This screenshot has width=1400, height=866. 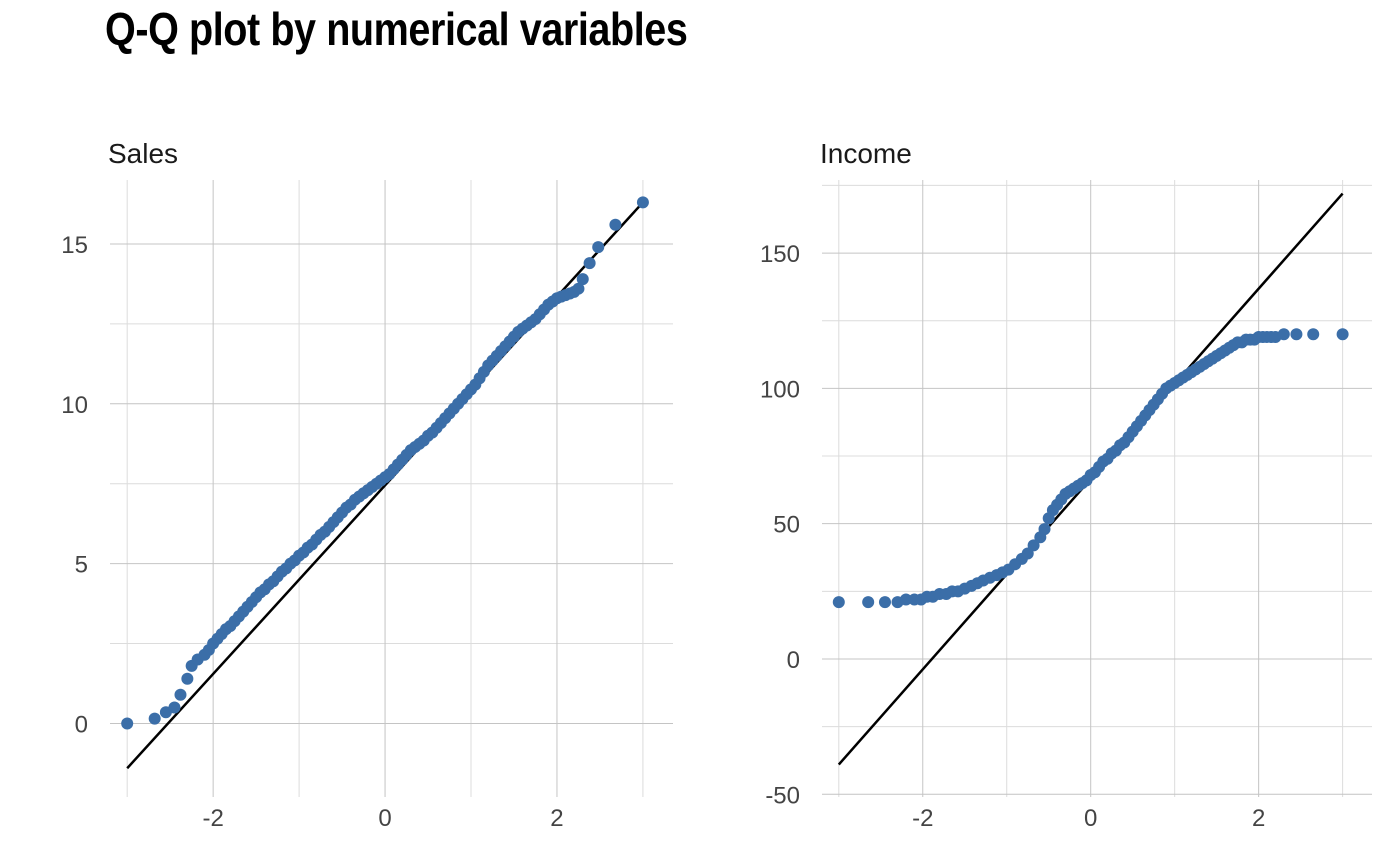 I want to click on y-tick-label: -50, so click(x=782, y=795).